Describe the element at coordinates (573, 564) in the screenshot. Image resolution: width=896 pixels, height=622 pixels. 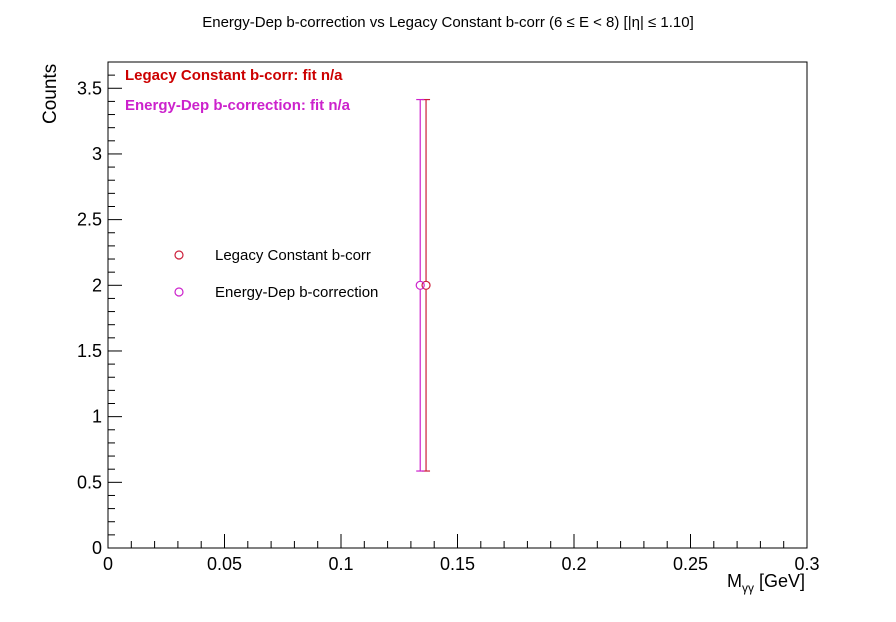
I see `x-tick-label: 0.2` at that location.